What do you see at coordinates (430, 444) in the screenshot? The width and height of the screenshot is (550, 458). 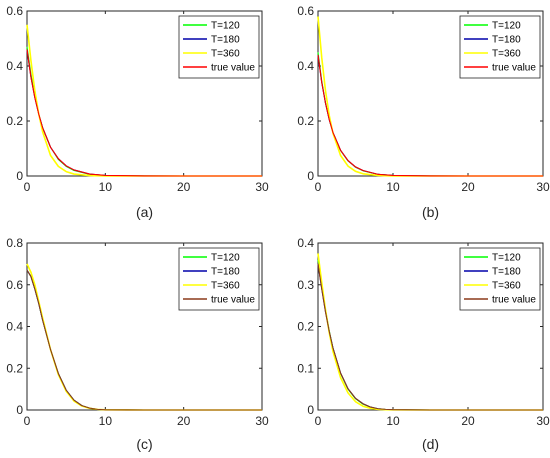 I see `panel-label: (d)` at bounding box center [430, 444].